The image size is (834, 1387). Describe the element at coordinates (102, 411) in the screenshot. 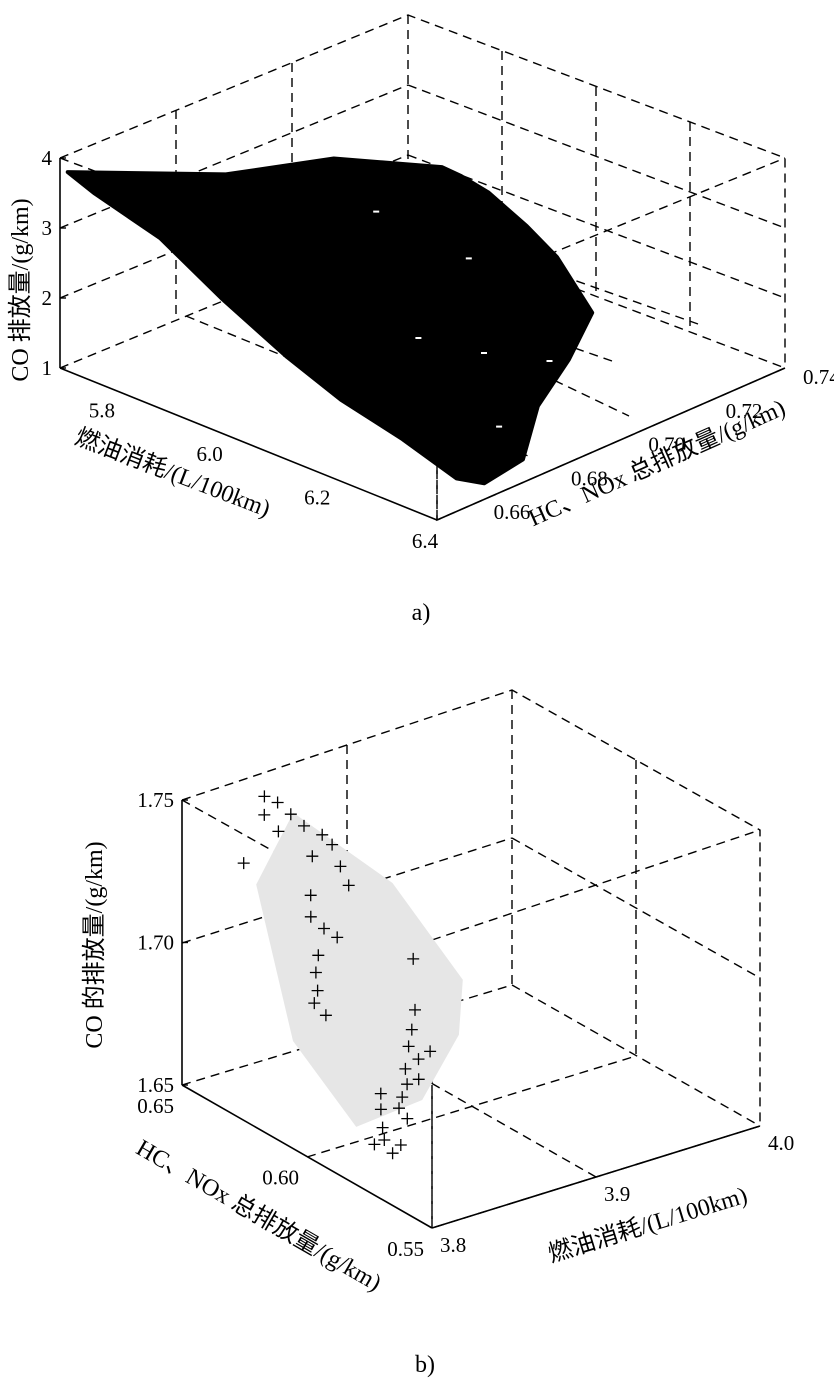

I see `panel-a-x-tick-label: 5.8` at that location.